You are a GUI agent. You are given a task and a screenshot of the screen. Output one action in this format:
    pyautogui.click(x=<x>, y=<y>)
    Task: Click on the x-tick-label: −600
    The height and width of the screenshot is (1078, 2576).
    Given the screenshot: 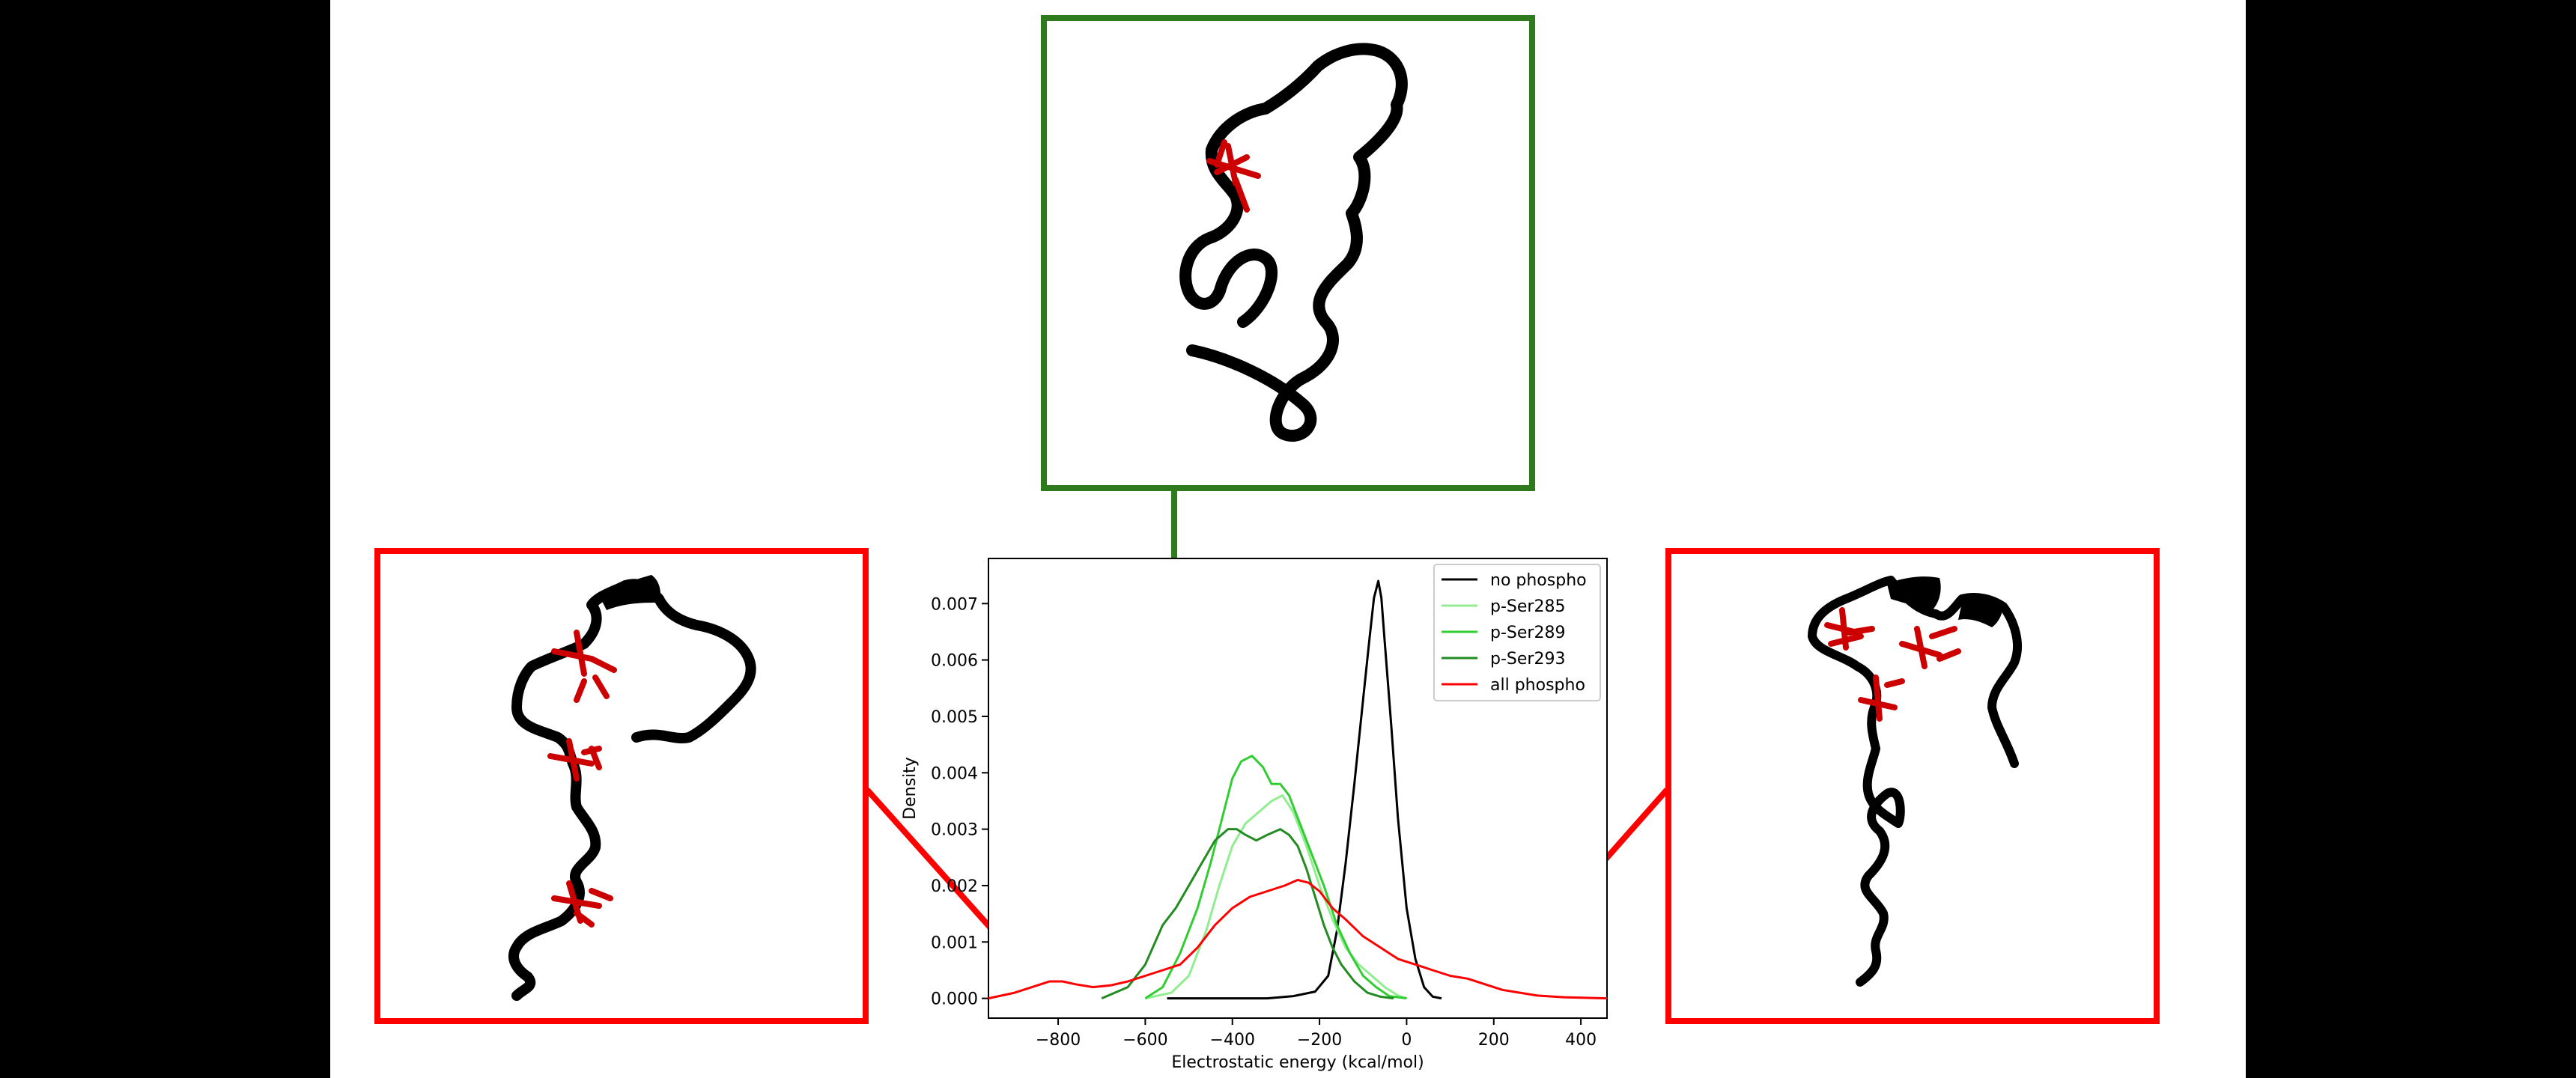 What is the action you would take?
    pyautogui.click(x=1145, y=1040)
    